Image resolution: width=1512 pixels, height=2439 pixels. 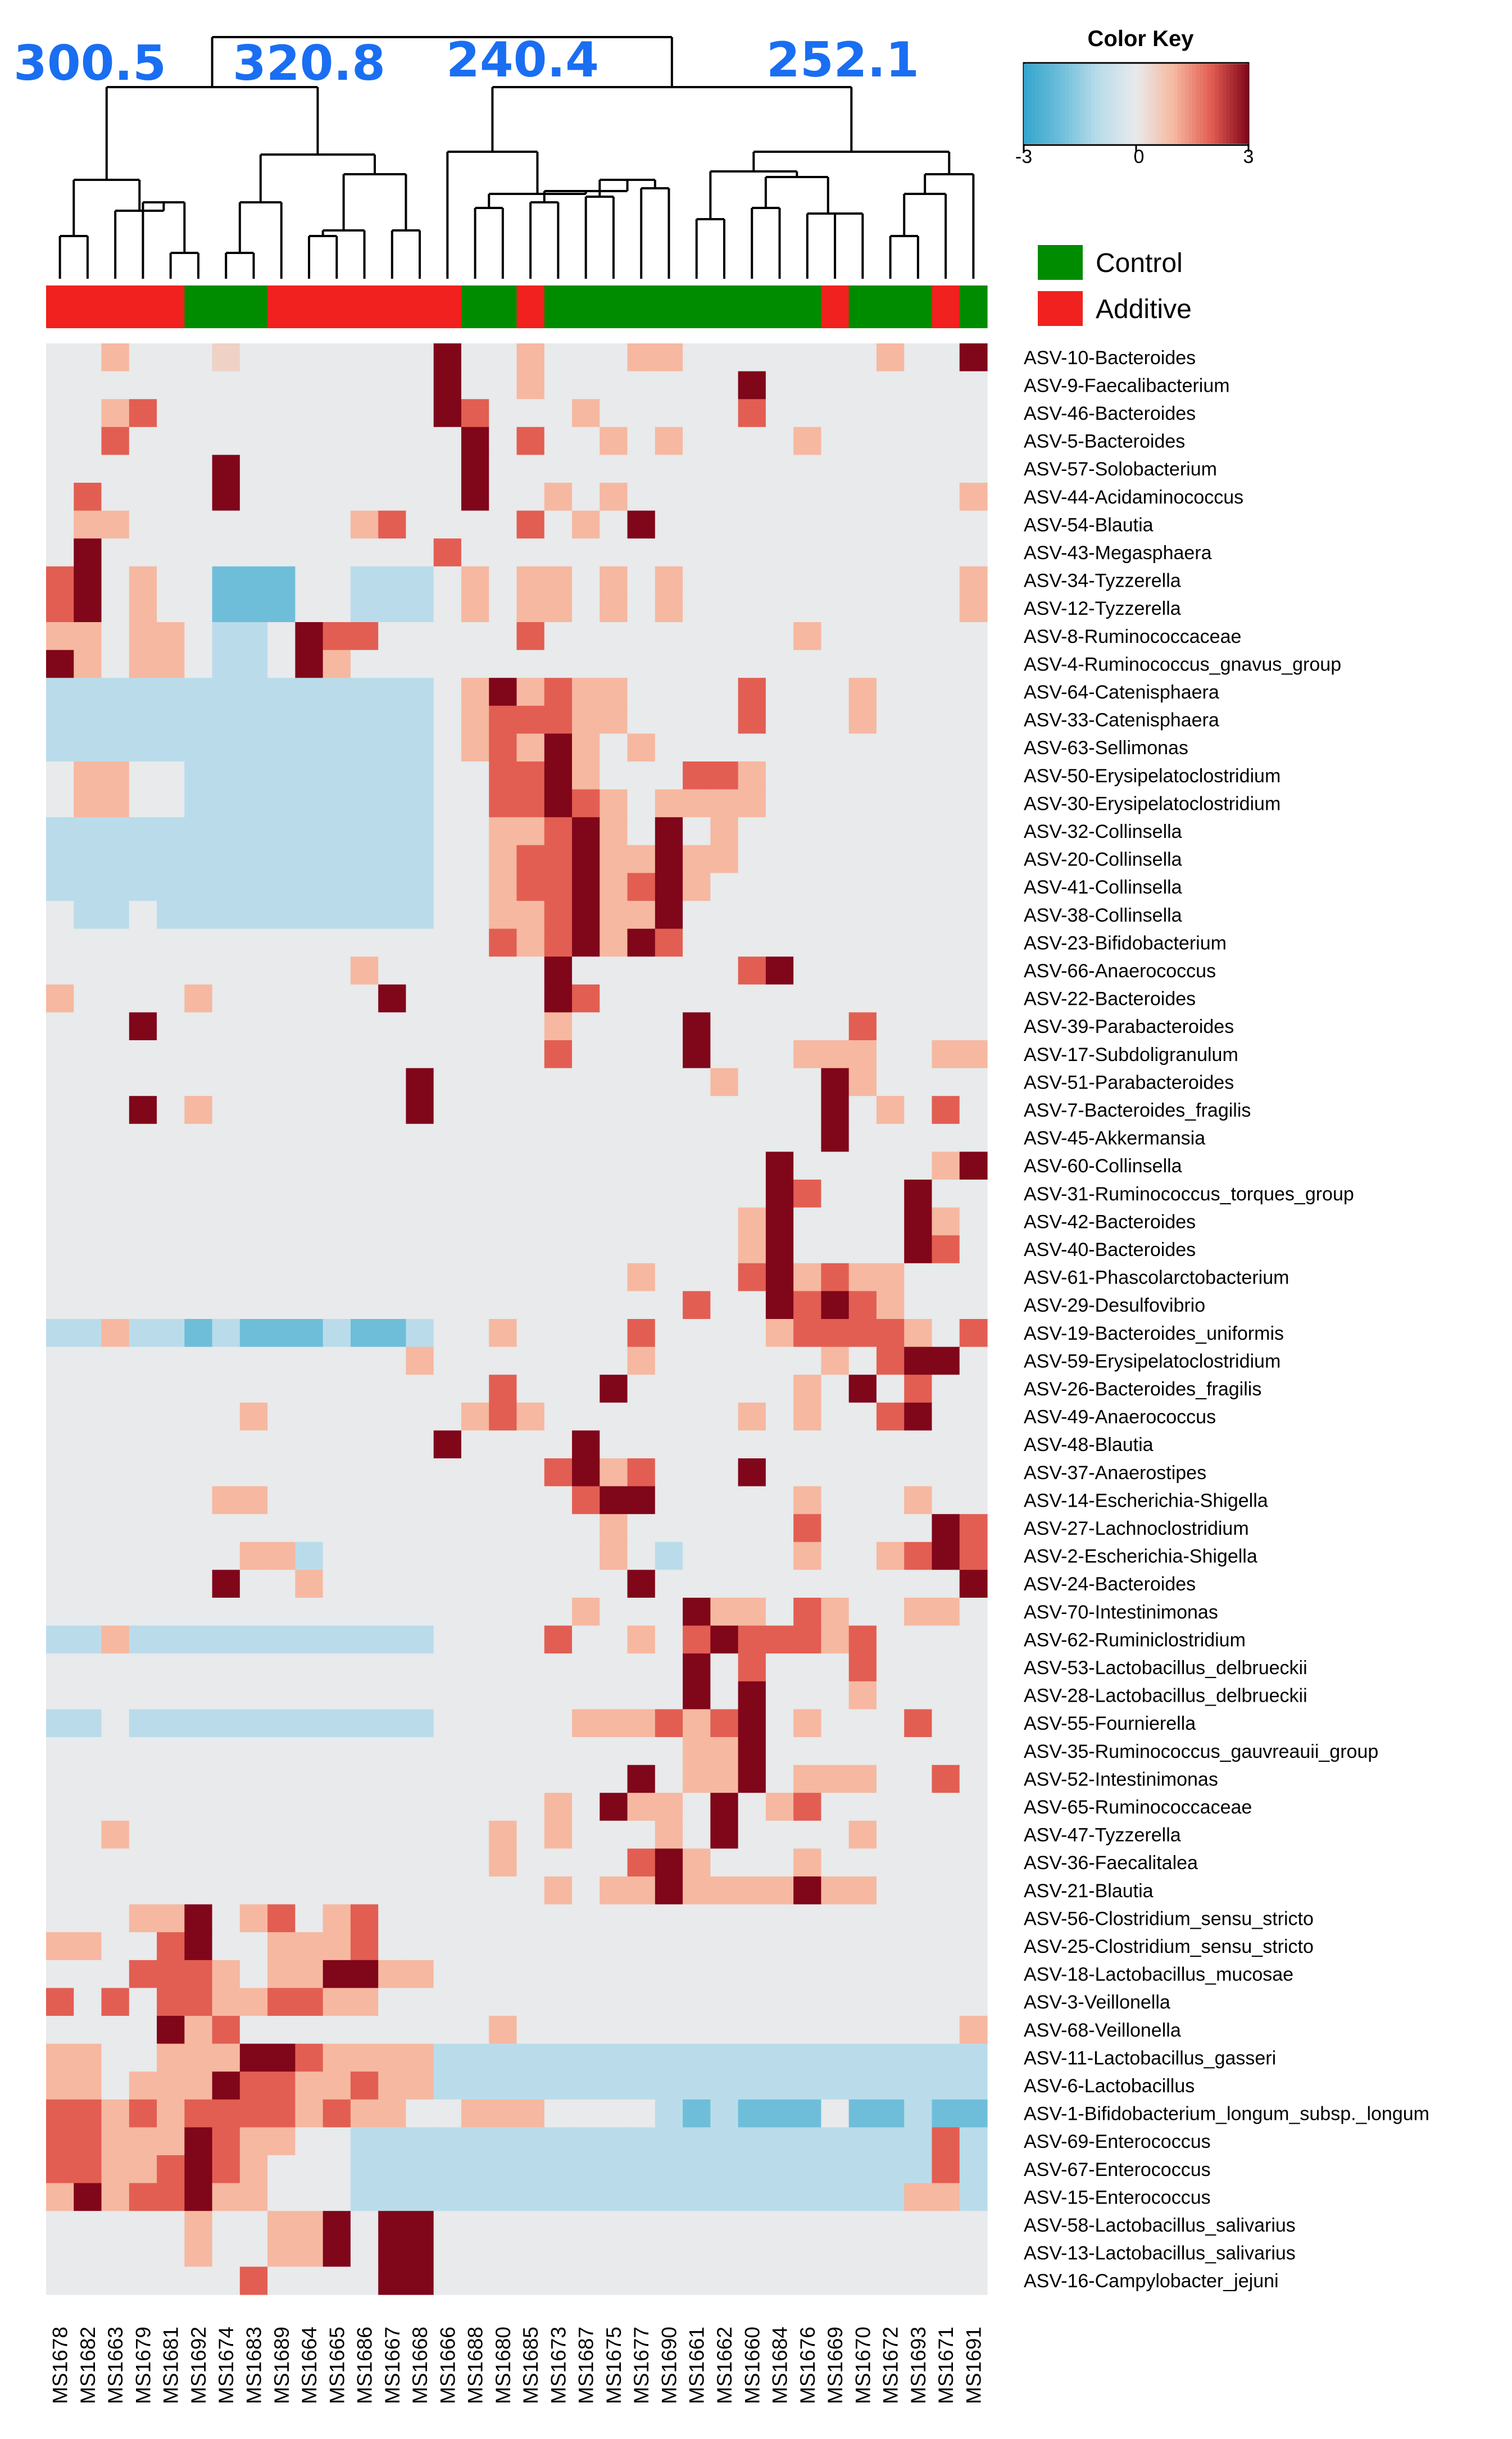 What do you see at coordinates (1060, 308) in the screenshot?
I see `legend-swatch-additive` at bounding box center [1060, 308].